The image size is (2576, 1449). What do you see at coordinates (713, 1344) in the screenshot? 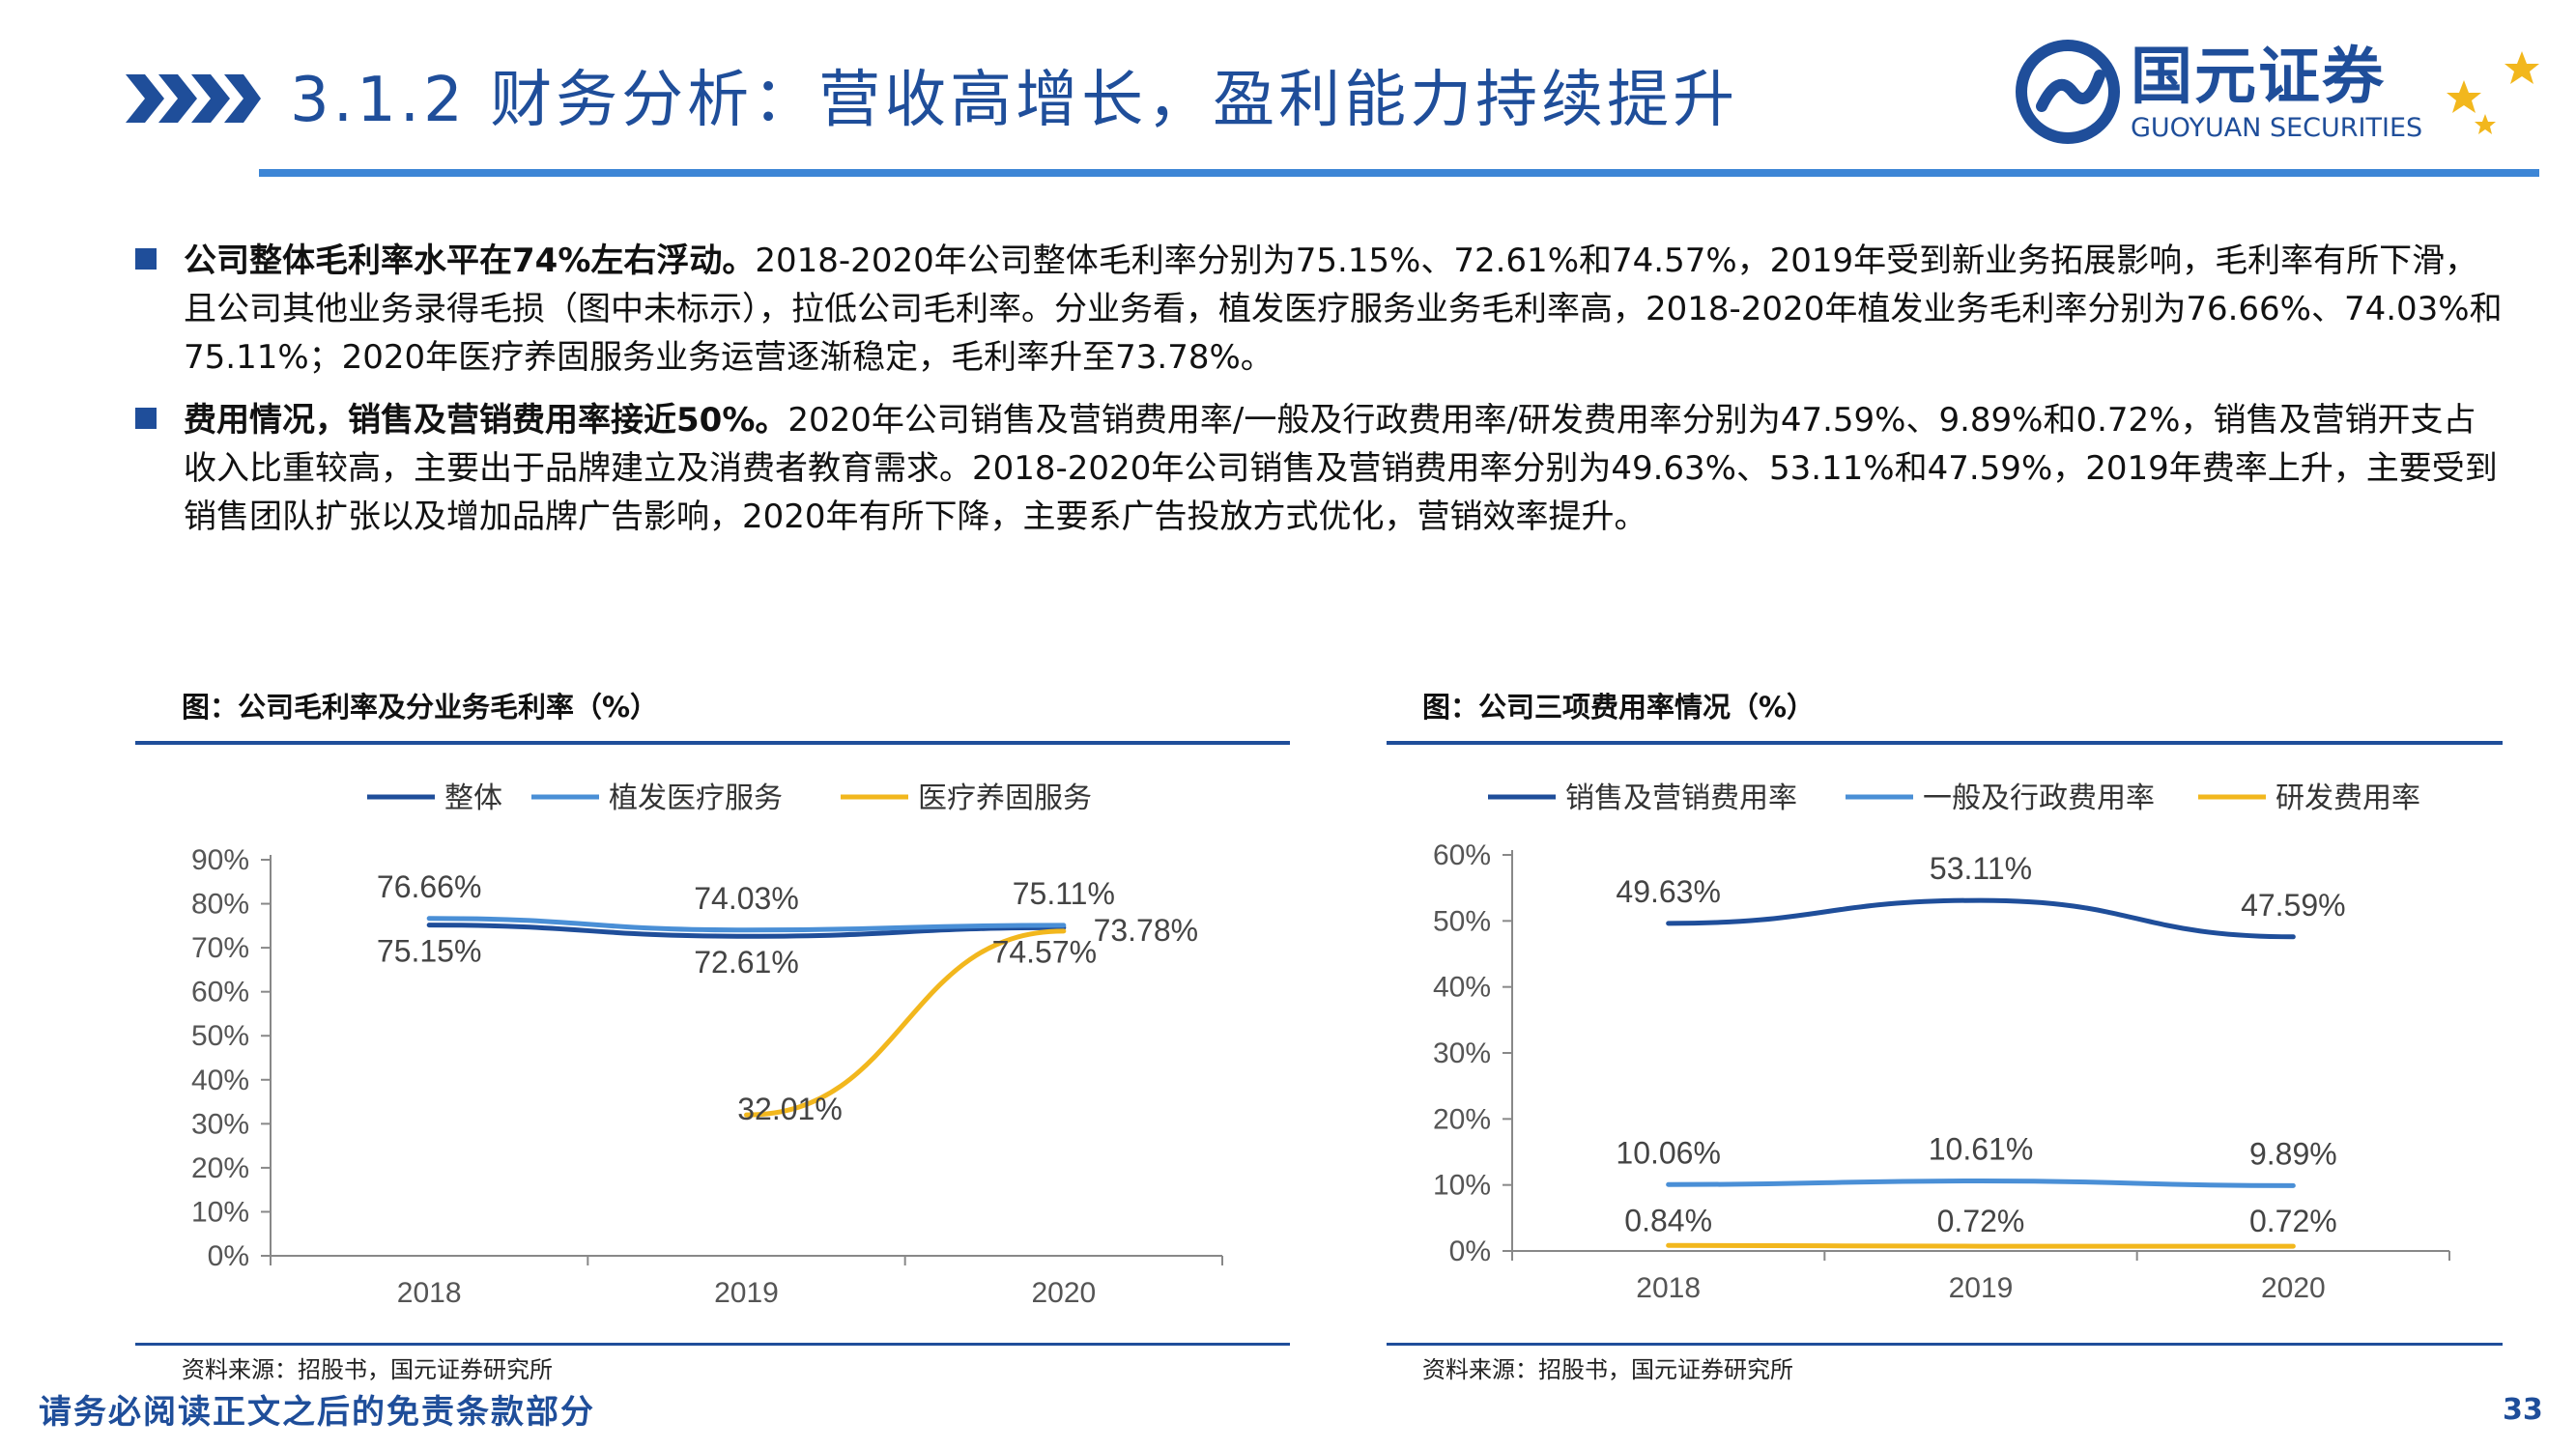
I see `chart-left-bottom-rule` at bounding box center [713, 1344].